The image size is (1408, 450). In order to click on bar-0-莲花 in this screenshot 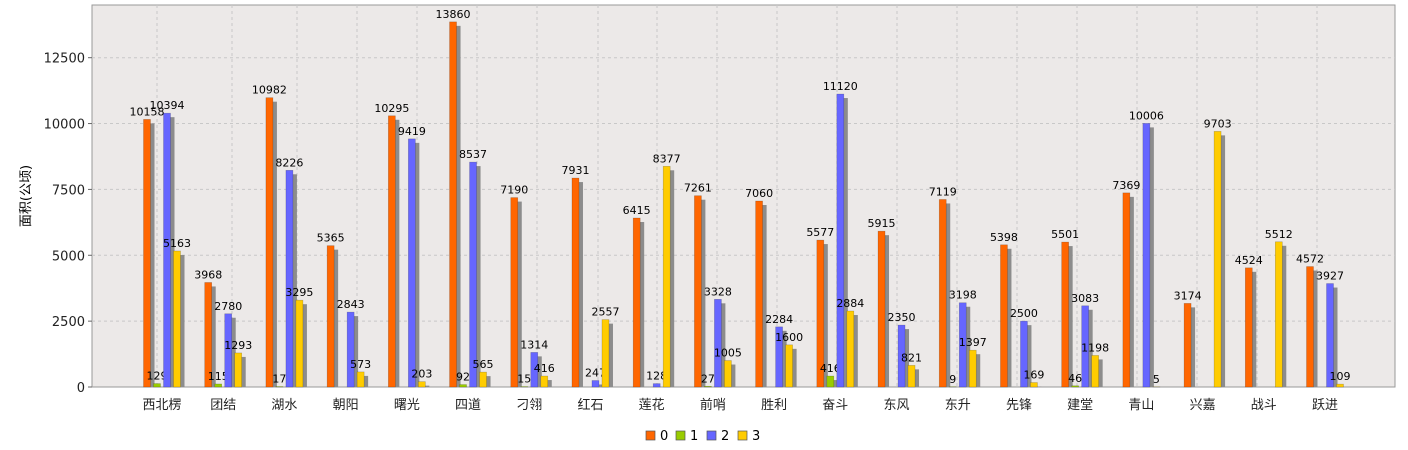, I will do `click(636, 302)`.